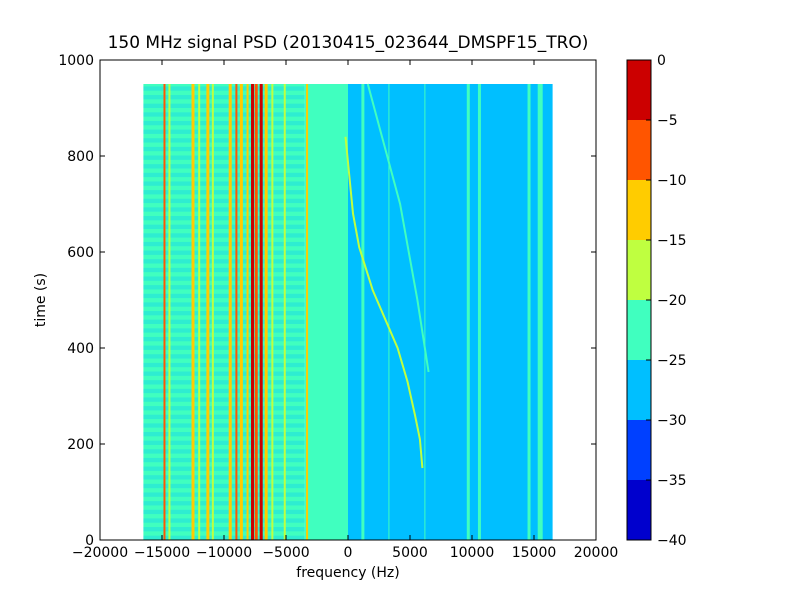 The width and height of the screenshot is (800, 600). Describe the element at coordinates (41, 300) in the screenshot. I see `y-axis-label: time (s)` at that location.